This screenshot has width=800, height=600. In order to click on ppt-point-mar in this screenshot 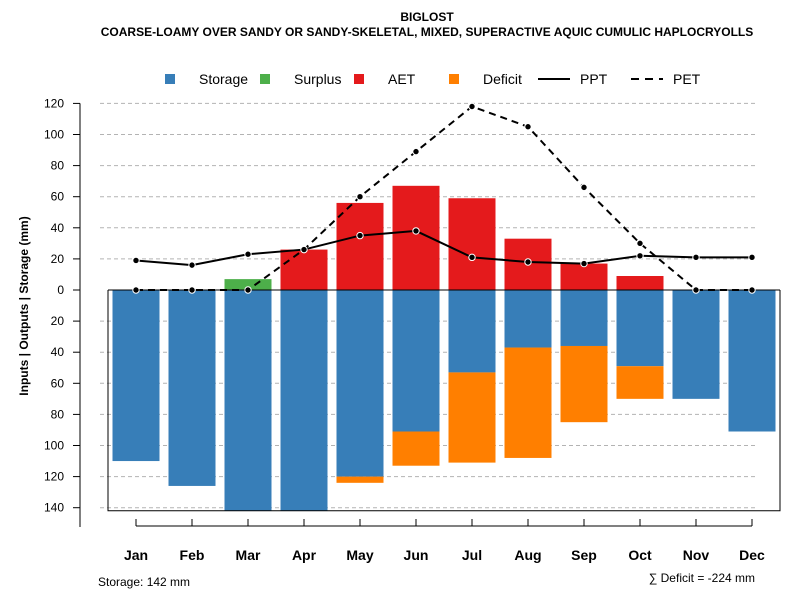, I will do `click(248, 254)`.